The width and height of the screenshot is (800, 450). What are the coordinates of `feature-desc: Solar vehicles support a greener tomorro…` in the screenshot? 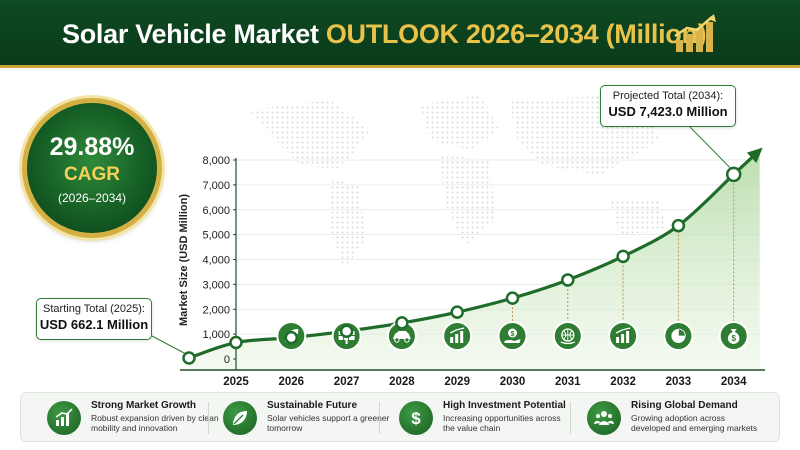 It's located at (328, 423).